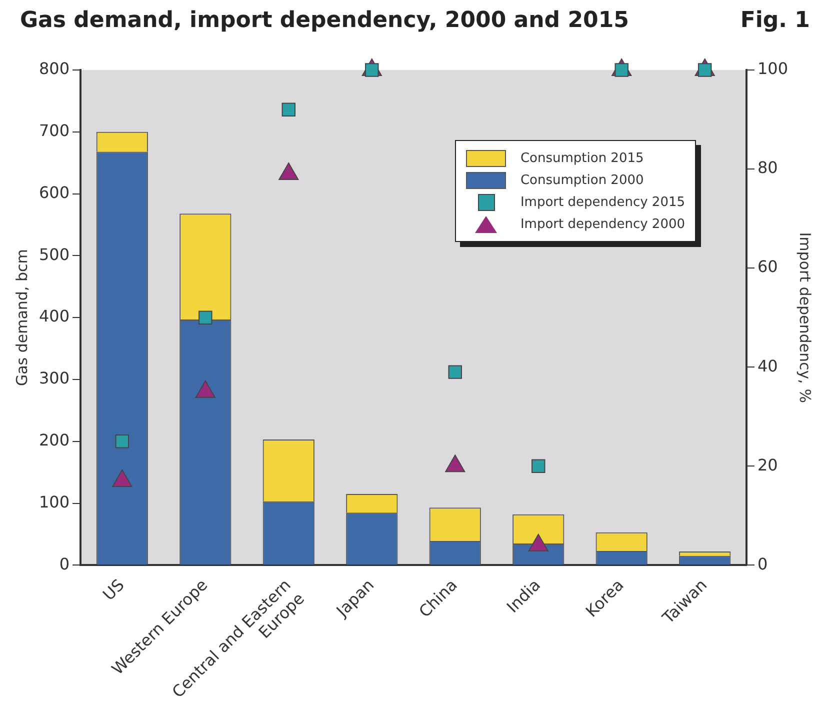  I want to click on y2-tick-label: 80, so click(767, 168).